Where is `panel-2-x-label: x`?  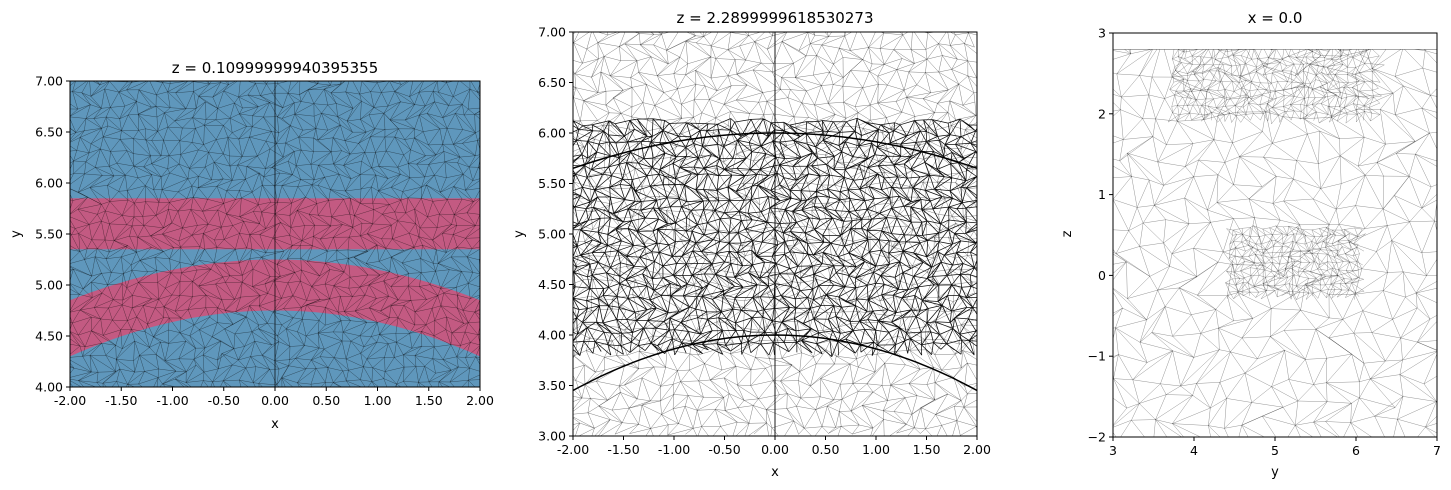
panel-2-x-label: x is located at coordinates (775, 472).